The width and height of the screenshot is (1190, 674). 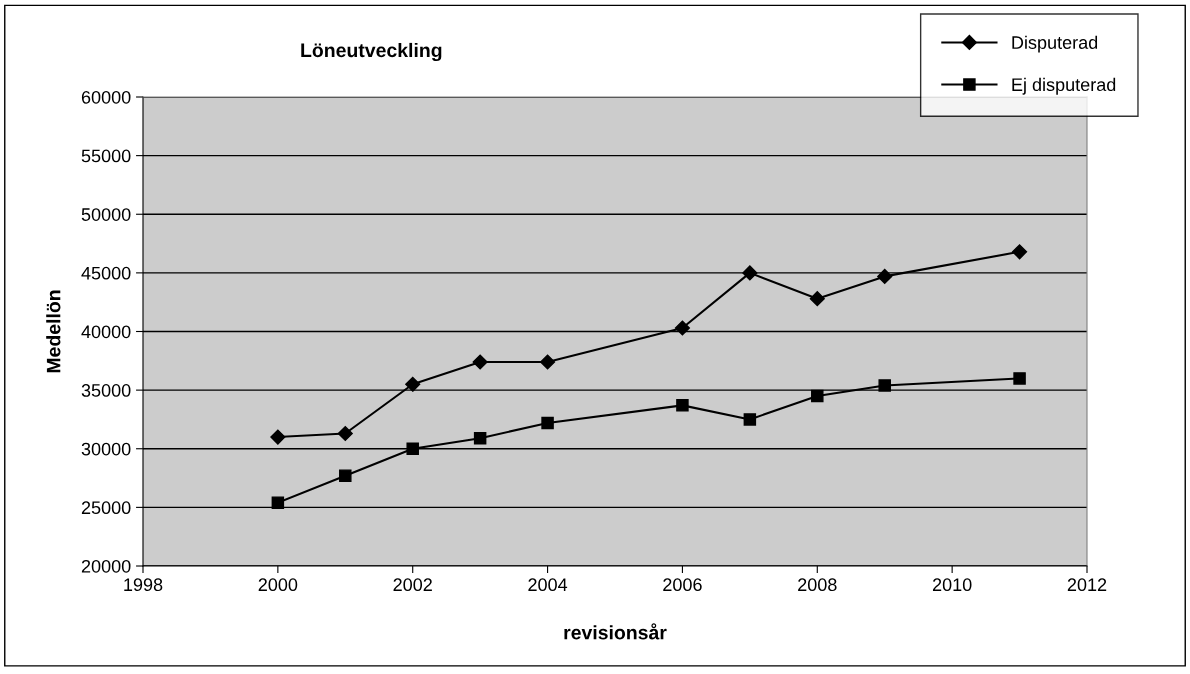 I want to click on y-tick-label: 40000, so click(x=106, y=332).